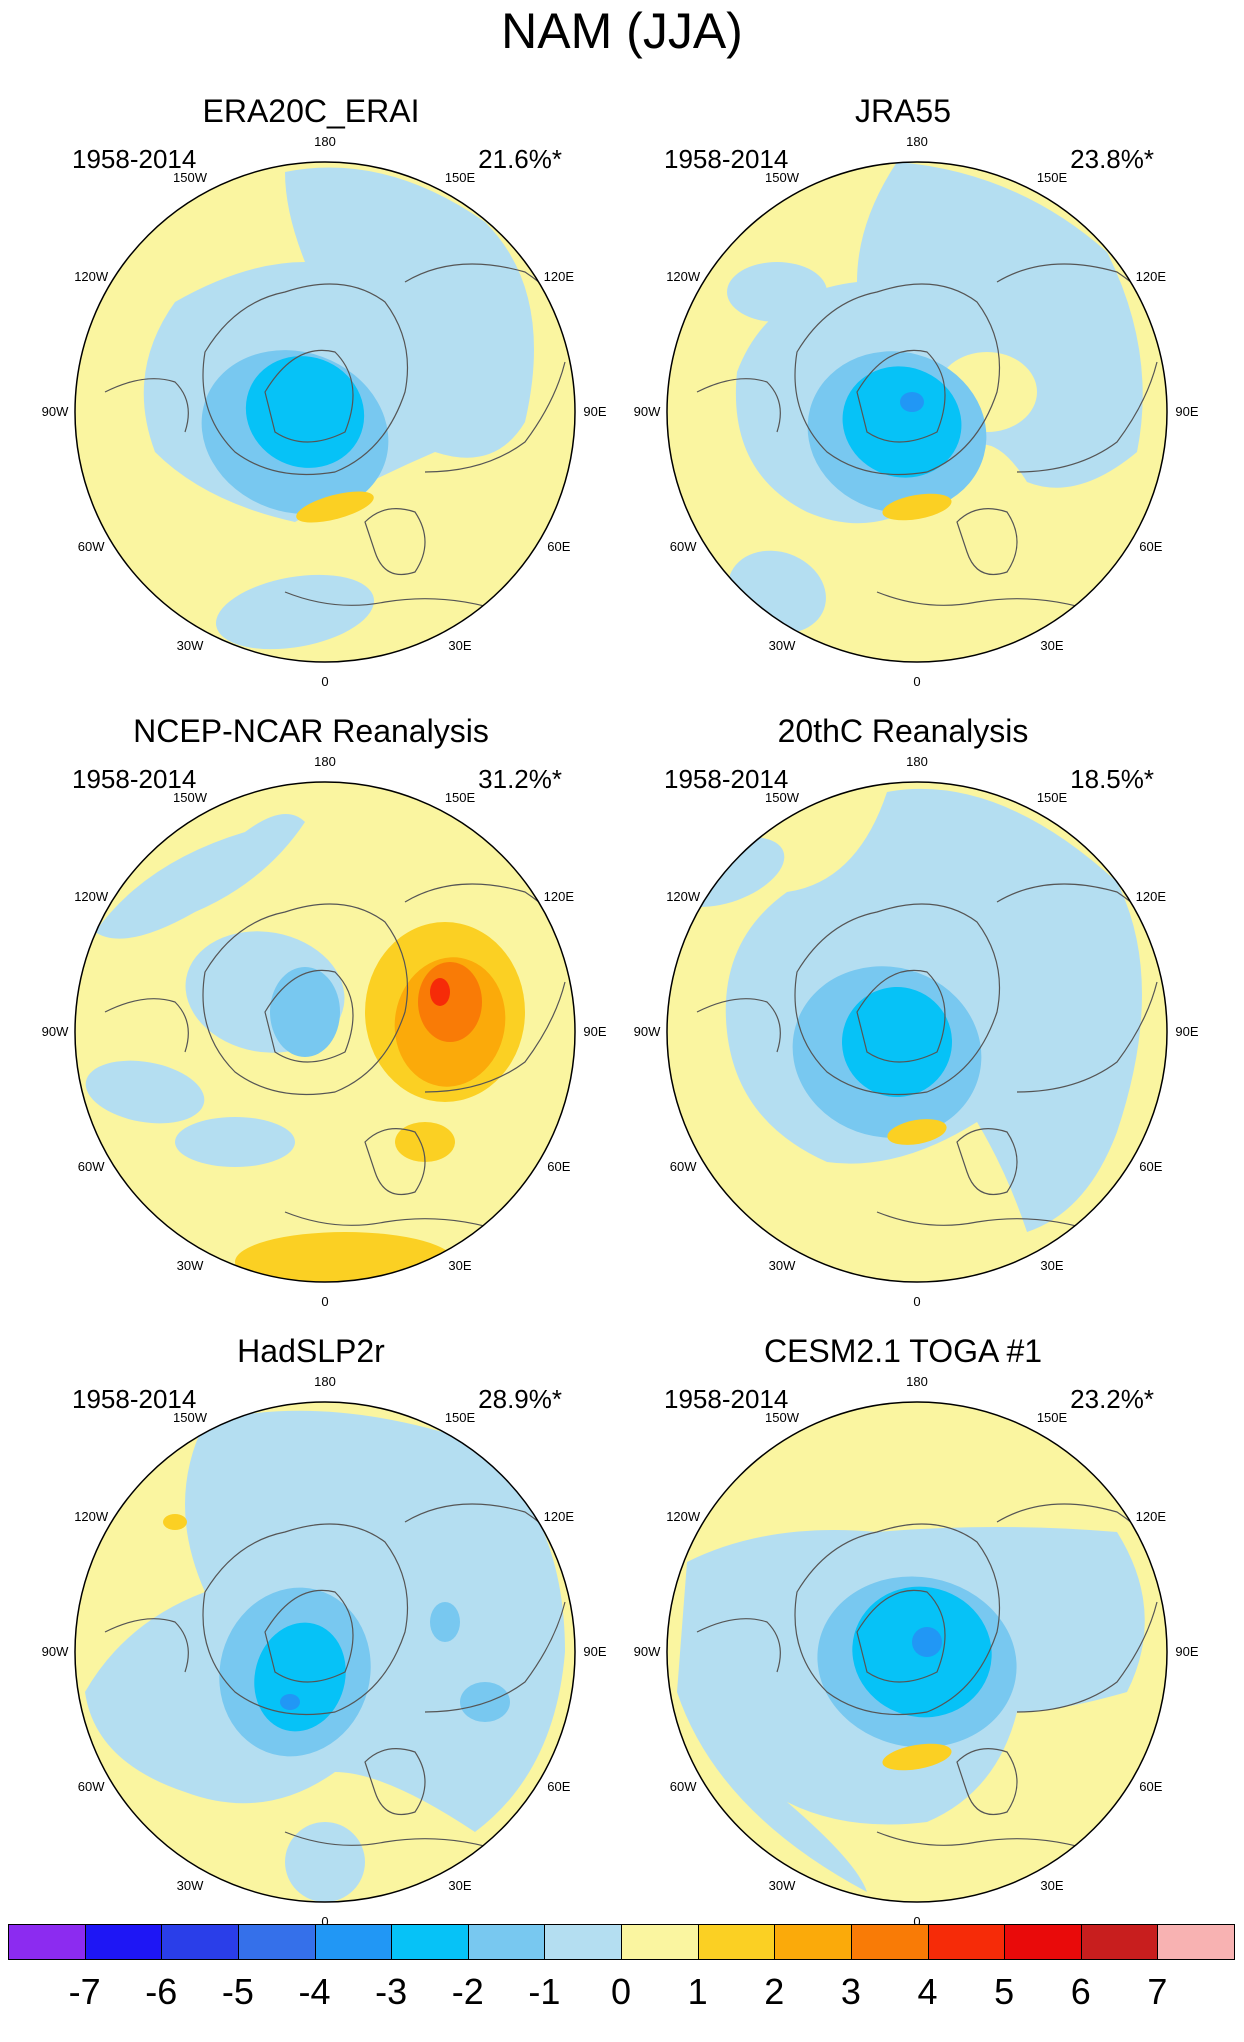 This screenshot has width=1244, height=2042. What do you see at coordinates (467, 1991) in the screenshot?
I see `colorbar-tick-label: -2` at bounding box center [467, 1991].